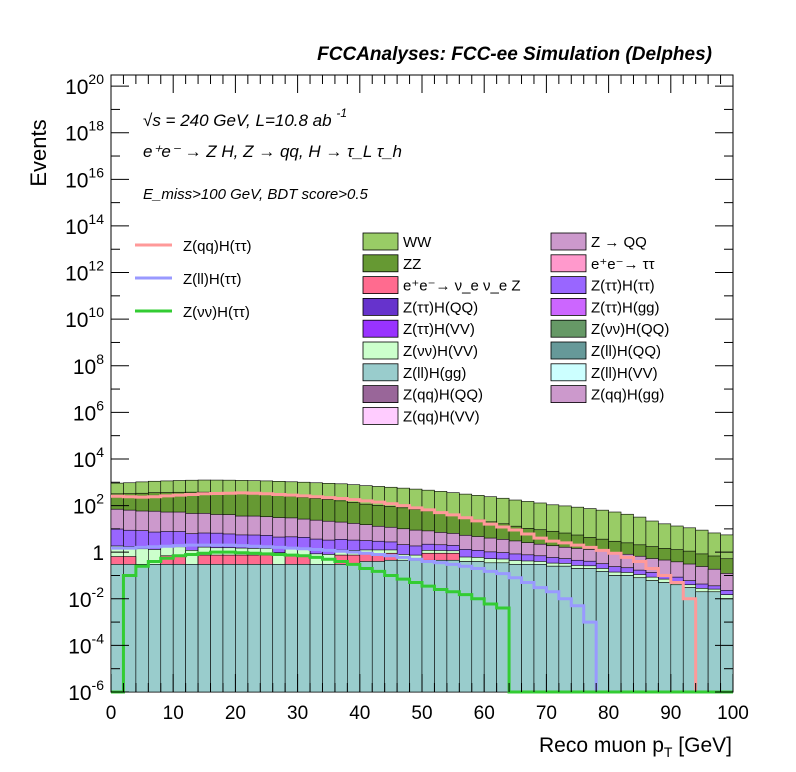 The width and height of the screenshot is (796, 772). I want to click on y-tick-label: 10⁸, so click(88, 365).